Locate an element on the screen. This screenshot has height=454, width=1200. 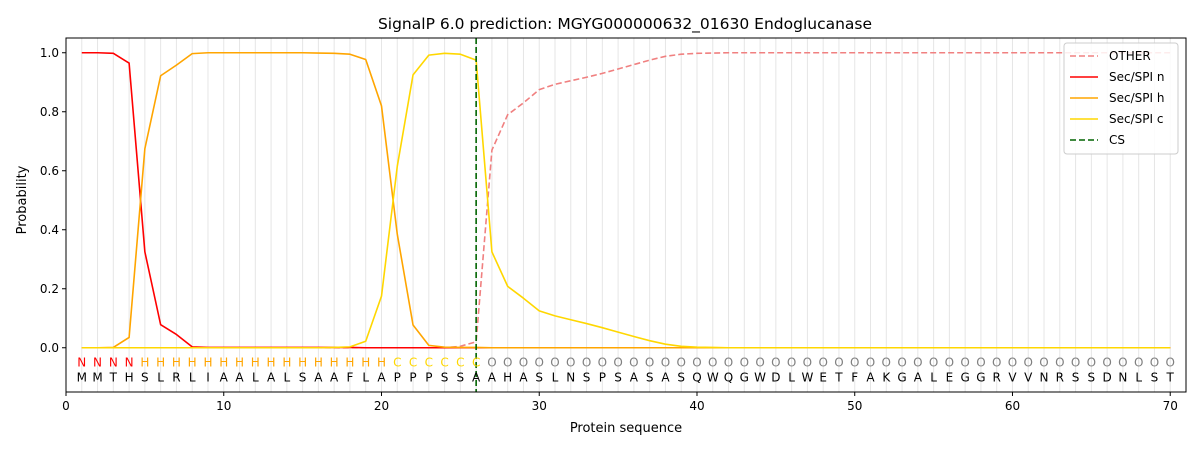
y-axis-label: Probability is located at coordinates (22, 199).